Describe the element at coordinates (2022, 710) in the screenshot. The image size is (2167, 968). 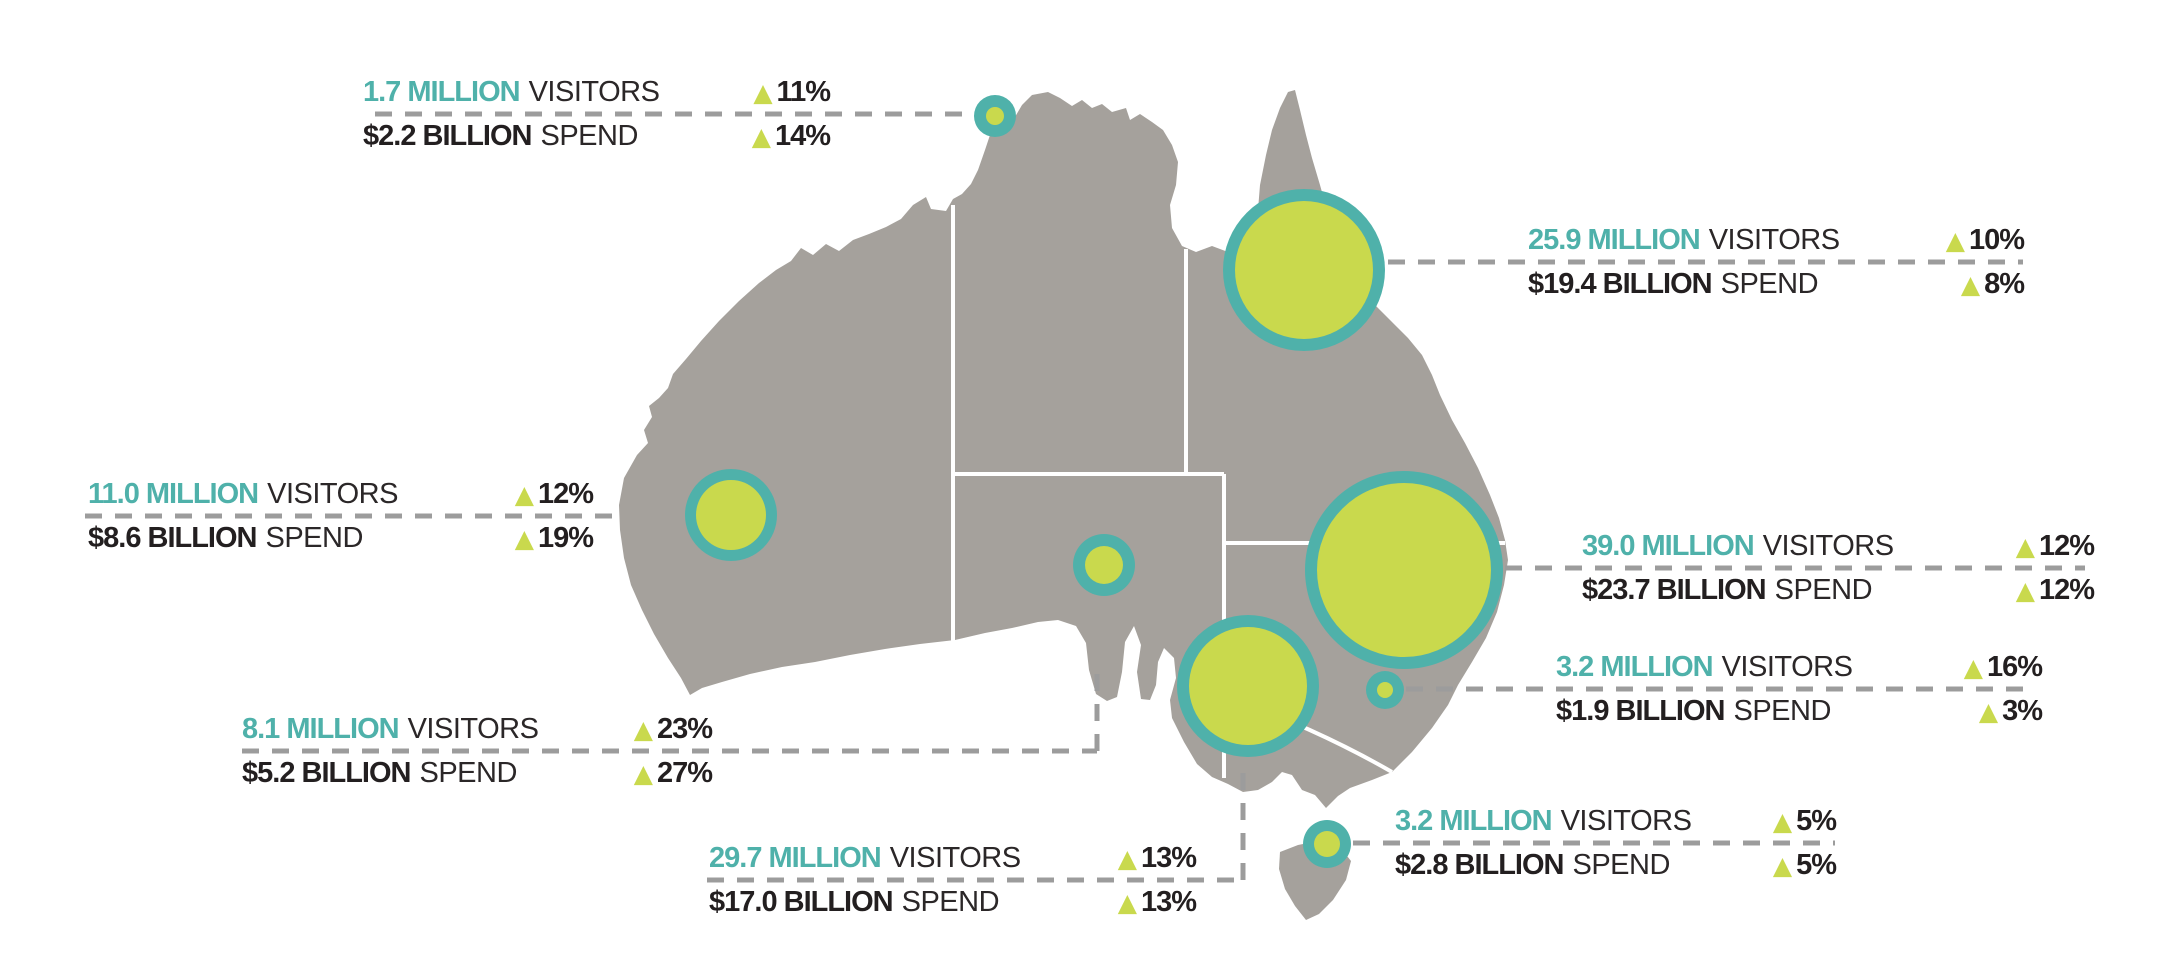
I see `spend-change: 3%` at that location.